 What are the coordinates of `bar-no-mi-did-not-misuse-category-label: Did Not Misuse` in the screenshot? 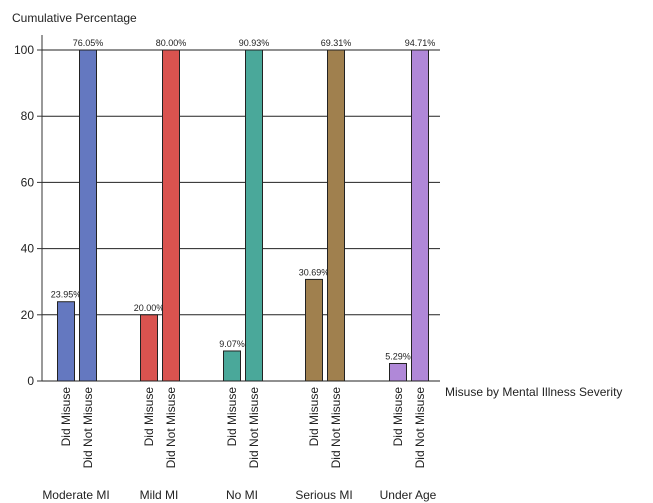 It's located at (254, 428).